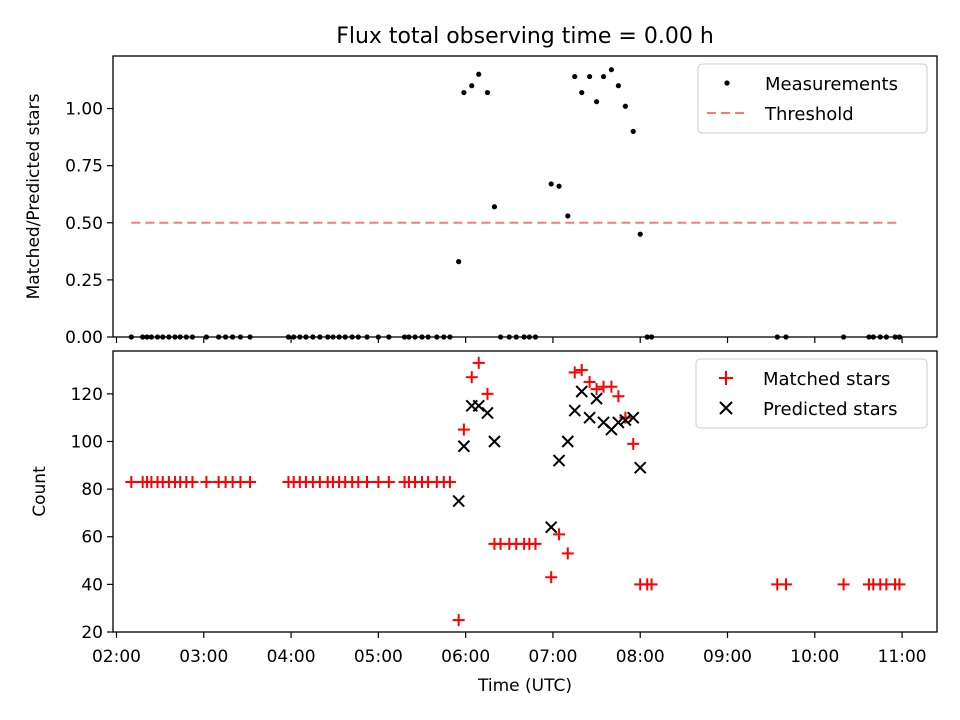 This screenshot has height=720, width=960. What do you see at coordinates (87, 395) in the screenshot?
I see `bottom-y-tick-label: 120` at bounding box center [87, 395].